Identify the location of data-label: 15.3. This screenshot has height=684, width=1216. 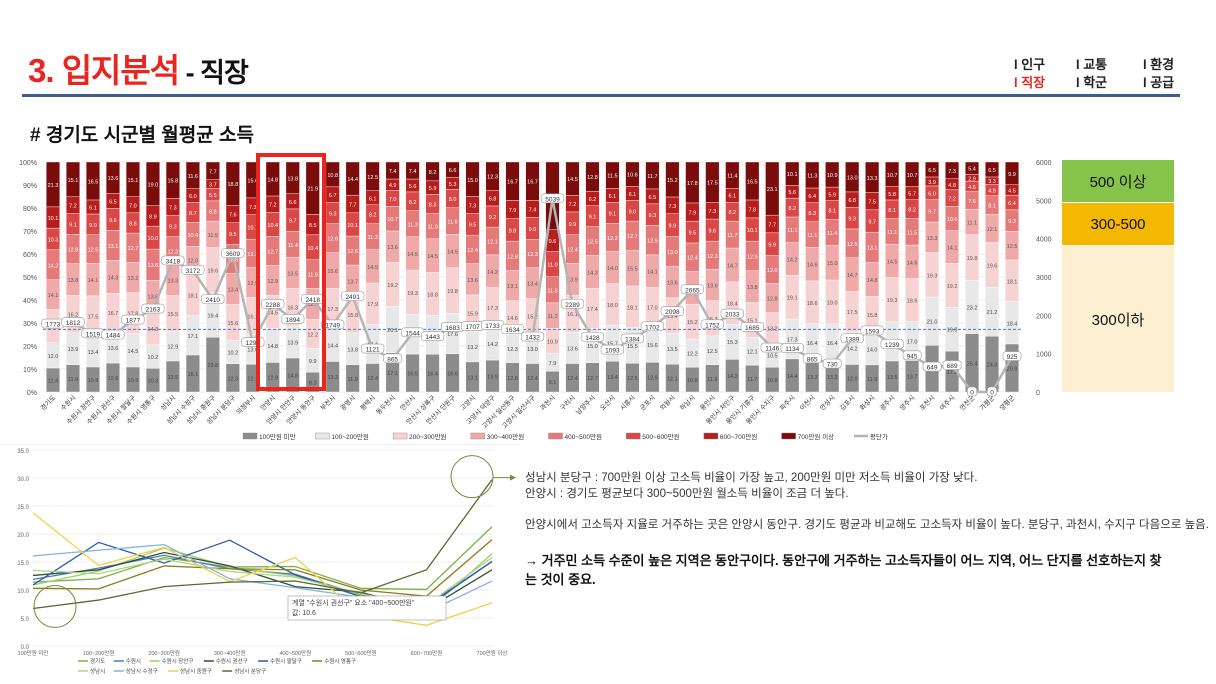
(732, 343).